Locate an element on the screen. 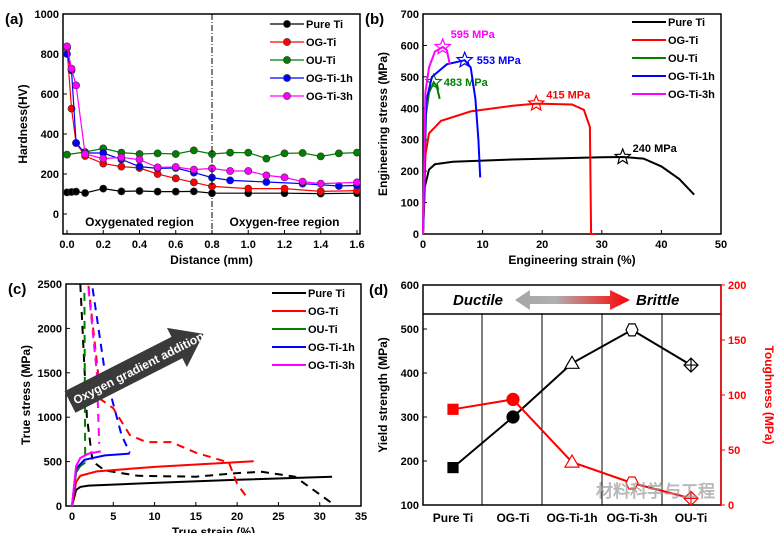  triangle-marker is located at coordinates (572, 362).